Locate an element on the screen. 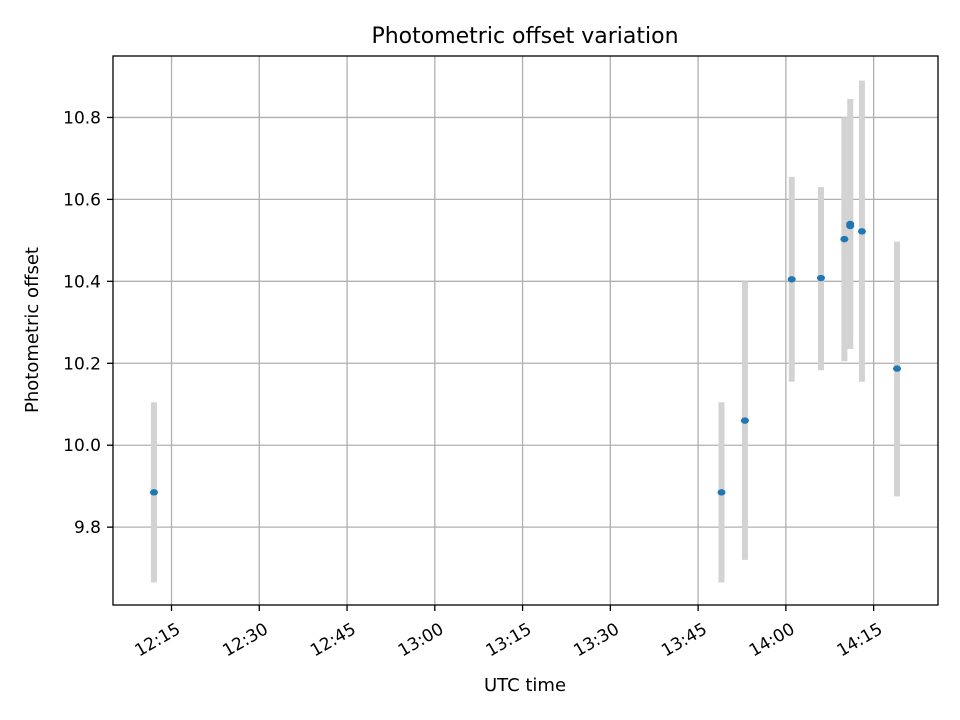 The width and height of the screenshot is (960, 720). y-tick-label: 10.8 is located at coordinates (82, 118).